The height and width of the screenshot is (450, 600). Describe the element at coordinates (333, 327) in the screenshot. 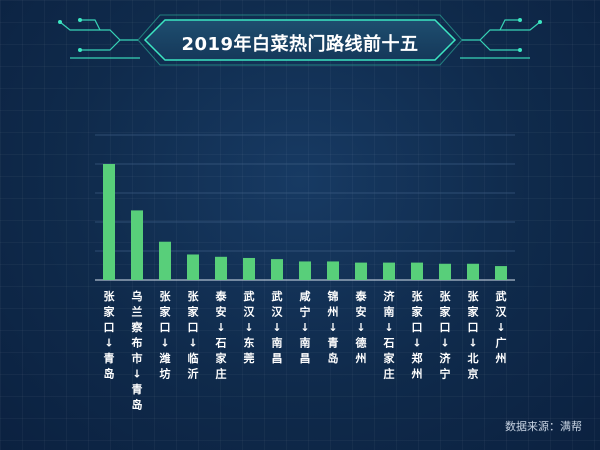

I see `category-label: 锦州↓青岛` at that location.